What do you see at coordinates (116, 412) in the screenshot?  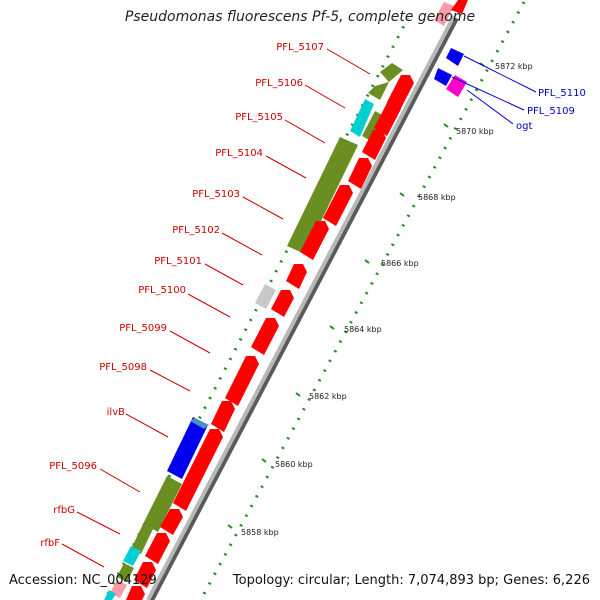 I see `gene-label: ilvB` at bounding box center [116, 412].